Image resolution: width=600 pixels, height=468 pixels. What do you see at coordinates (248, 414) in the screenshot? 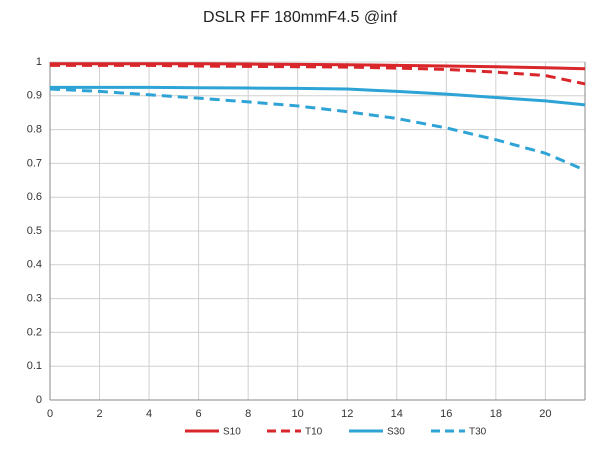
I see `x-tick-label: 8` at bounding box center [248, 414].